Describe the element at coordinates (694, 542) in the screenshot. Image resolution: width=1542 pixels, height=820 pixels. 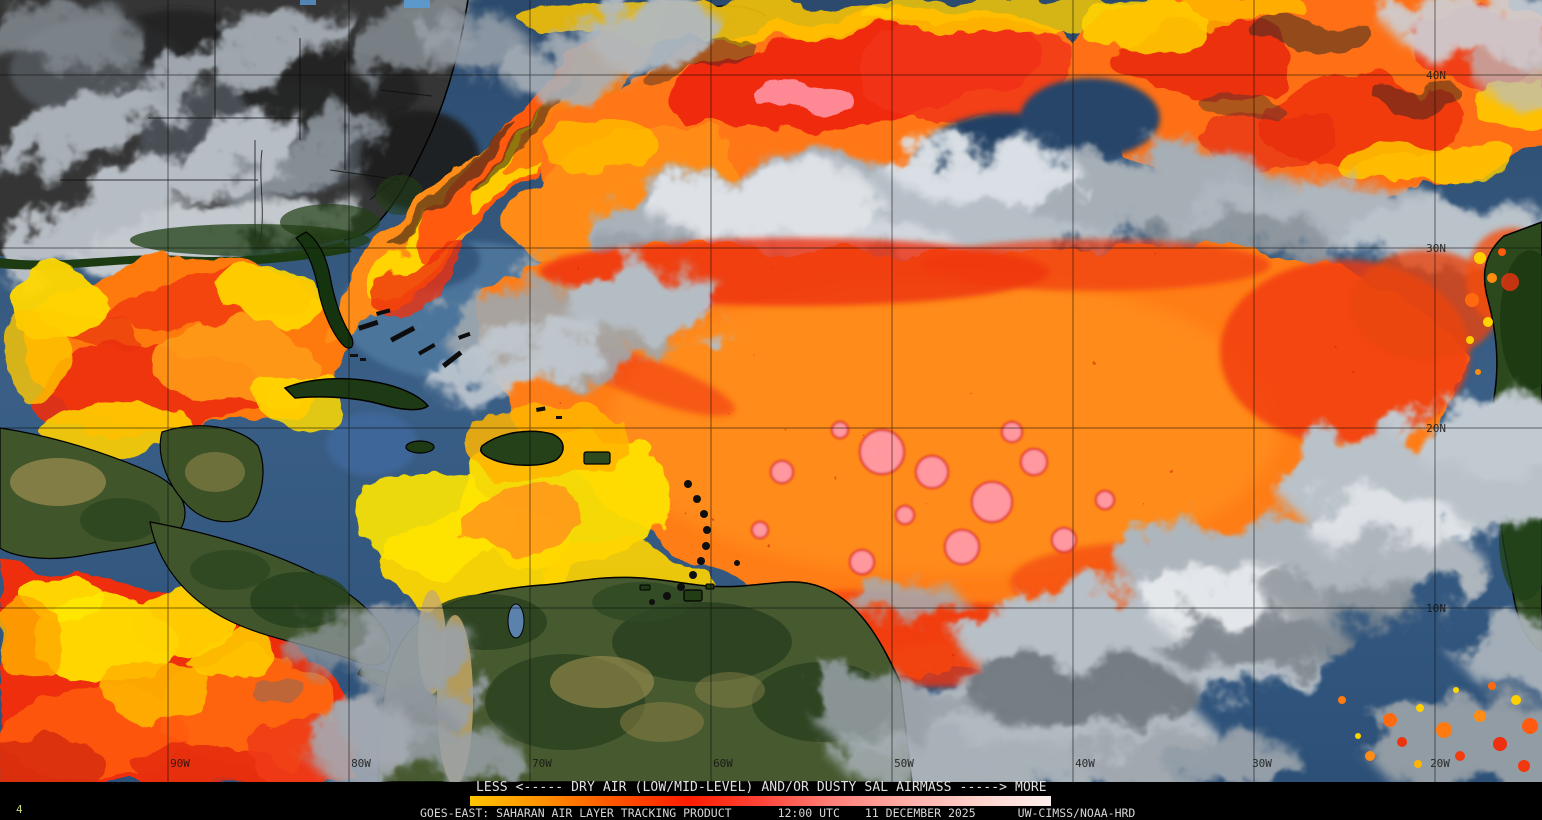
I see `lesser-antilles-arc` at that location.